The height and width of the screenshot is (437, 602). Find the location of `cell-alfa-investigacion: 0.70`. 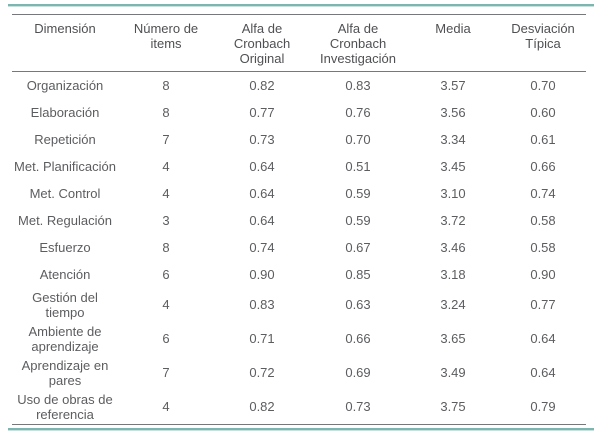

cell-alfa-investigacion: 0.70 is located at coordinates (358, 139).